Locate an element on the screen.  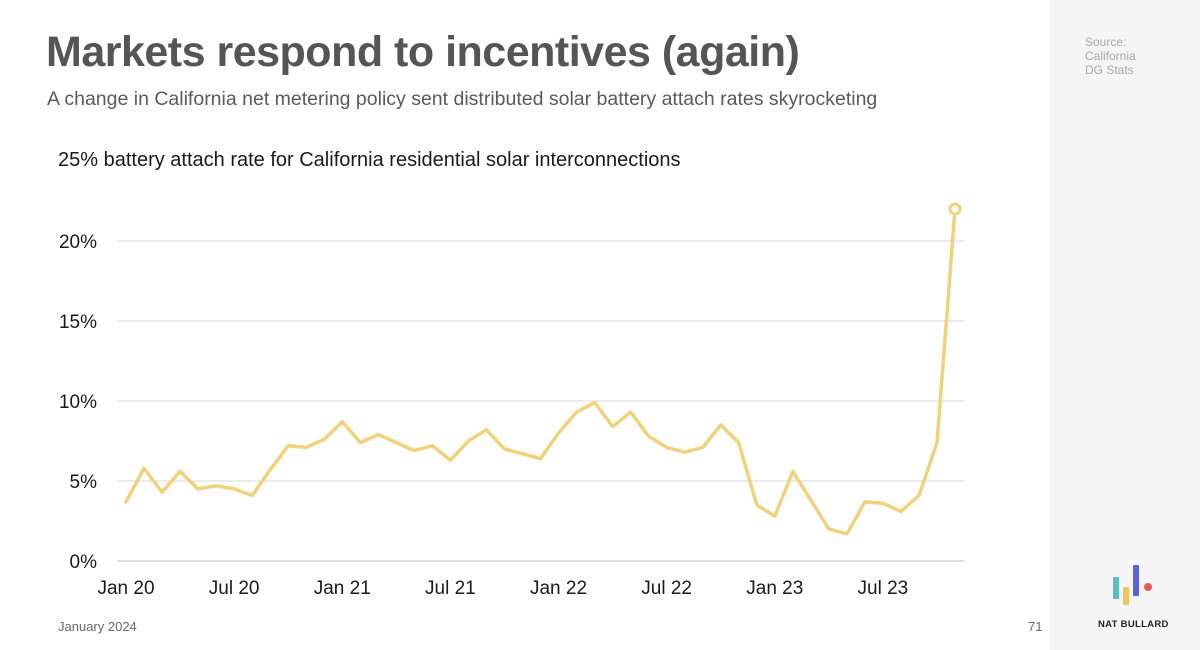
brand-logo is located at coordinates (1132, 585).